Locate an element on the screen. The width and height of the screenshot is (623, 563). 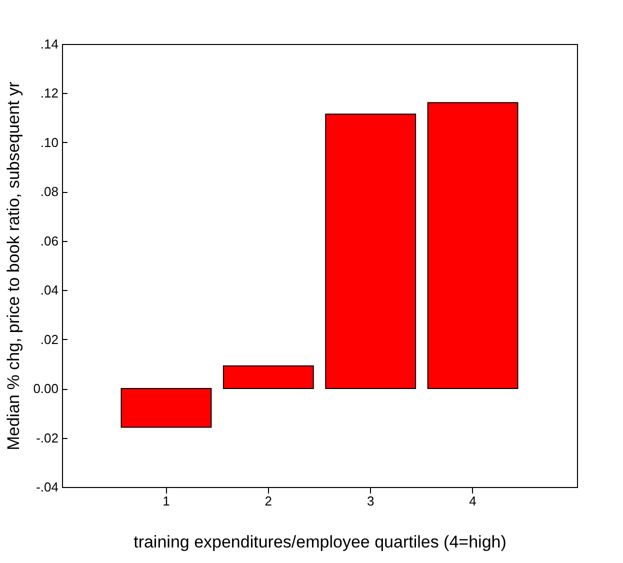
x-tick-label: 1 is located at coordinates (166, 501).